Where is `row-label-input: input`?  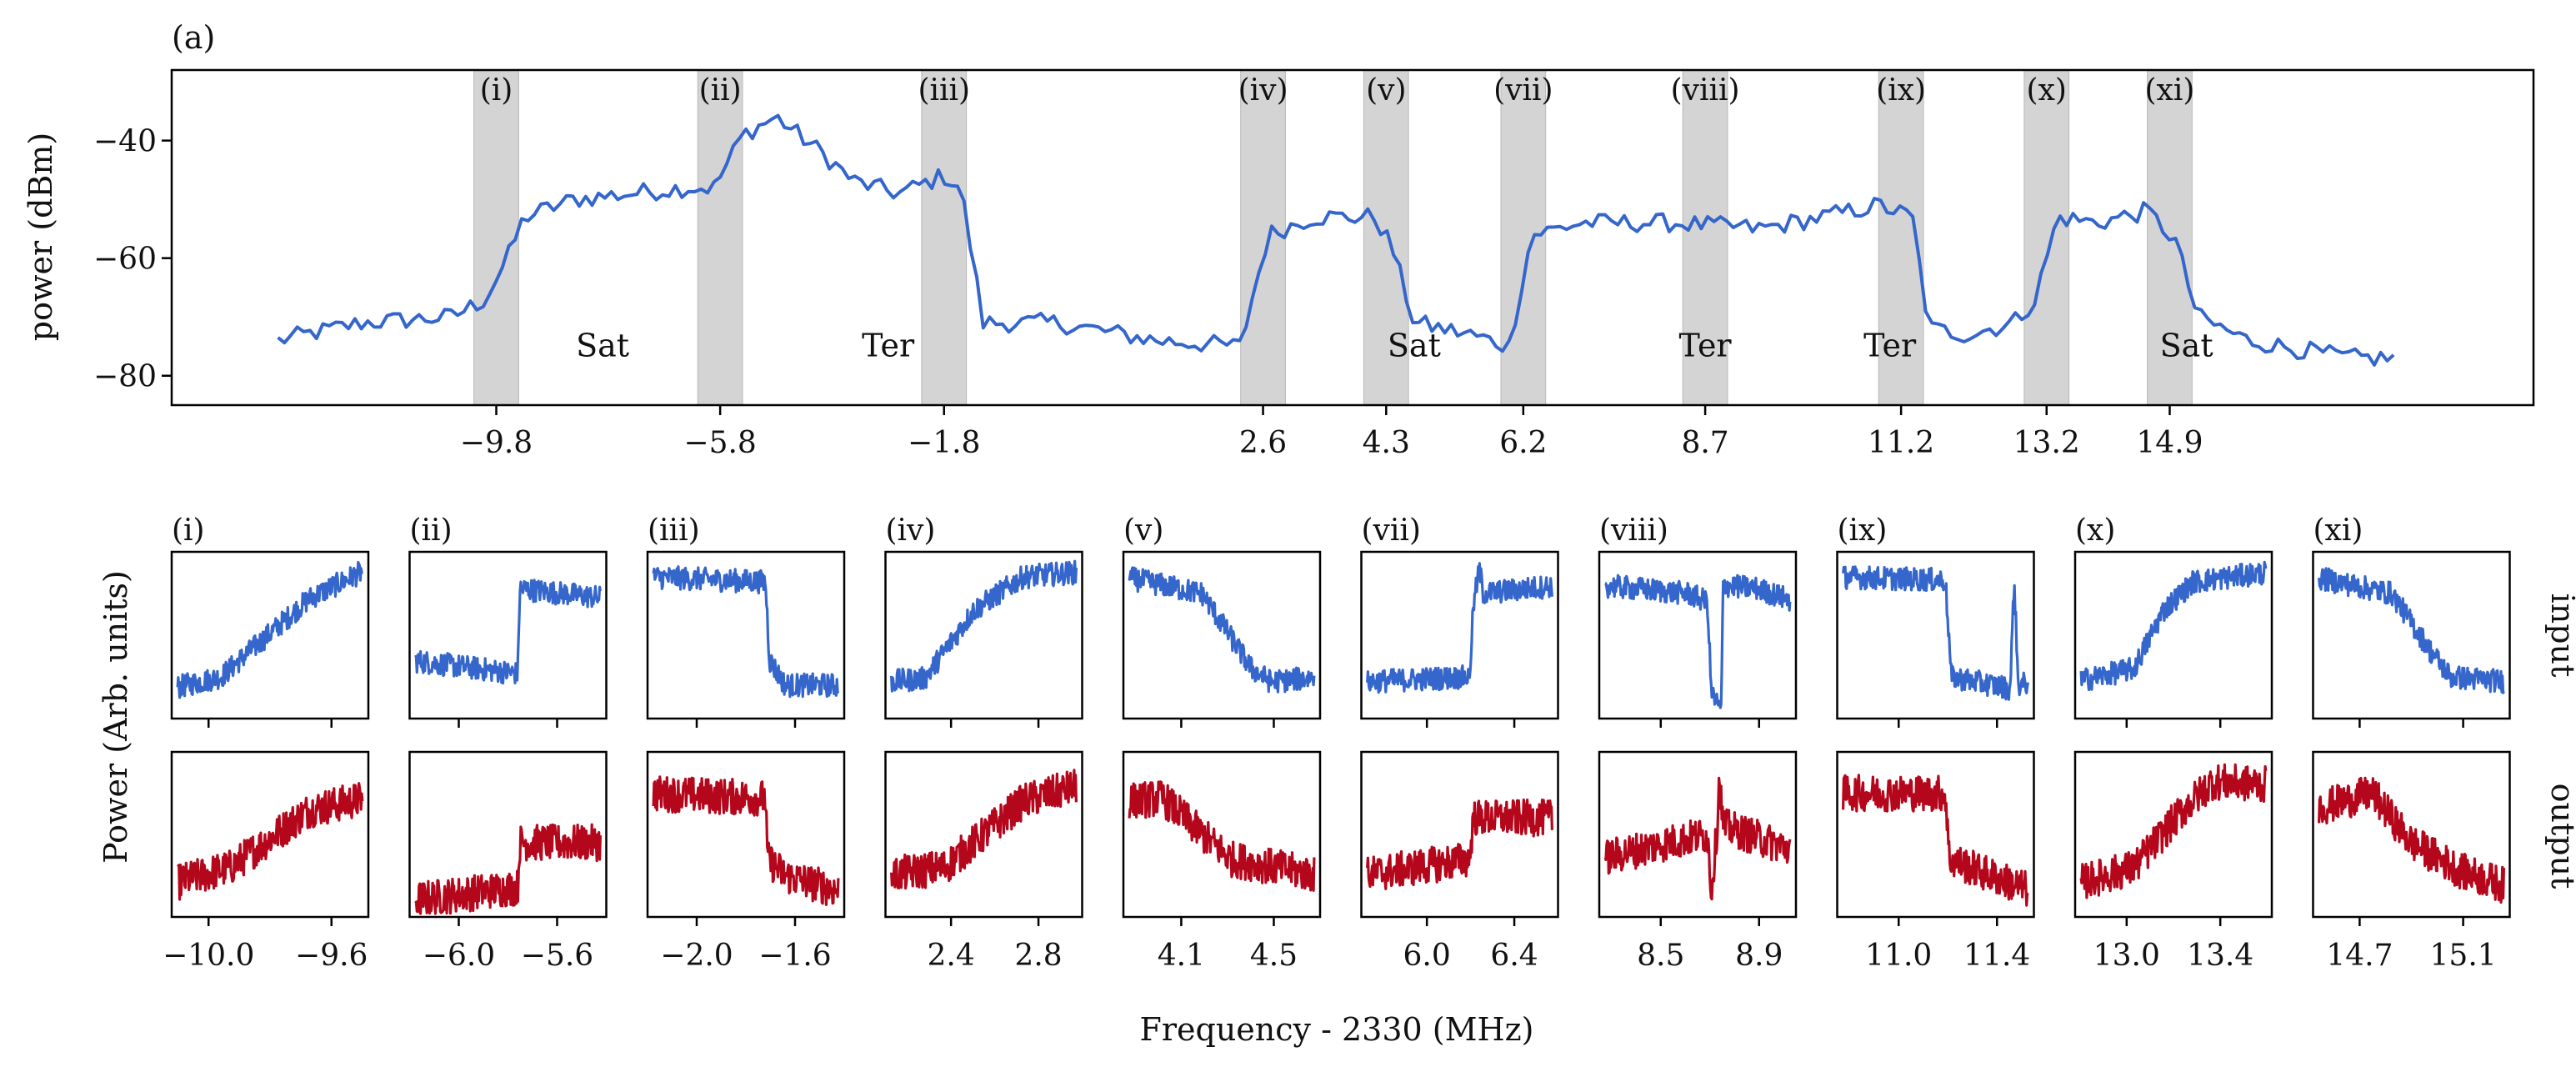
row-label-input: input is located at coordinates (2560, 636).